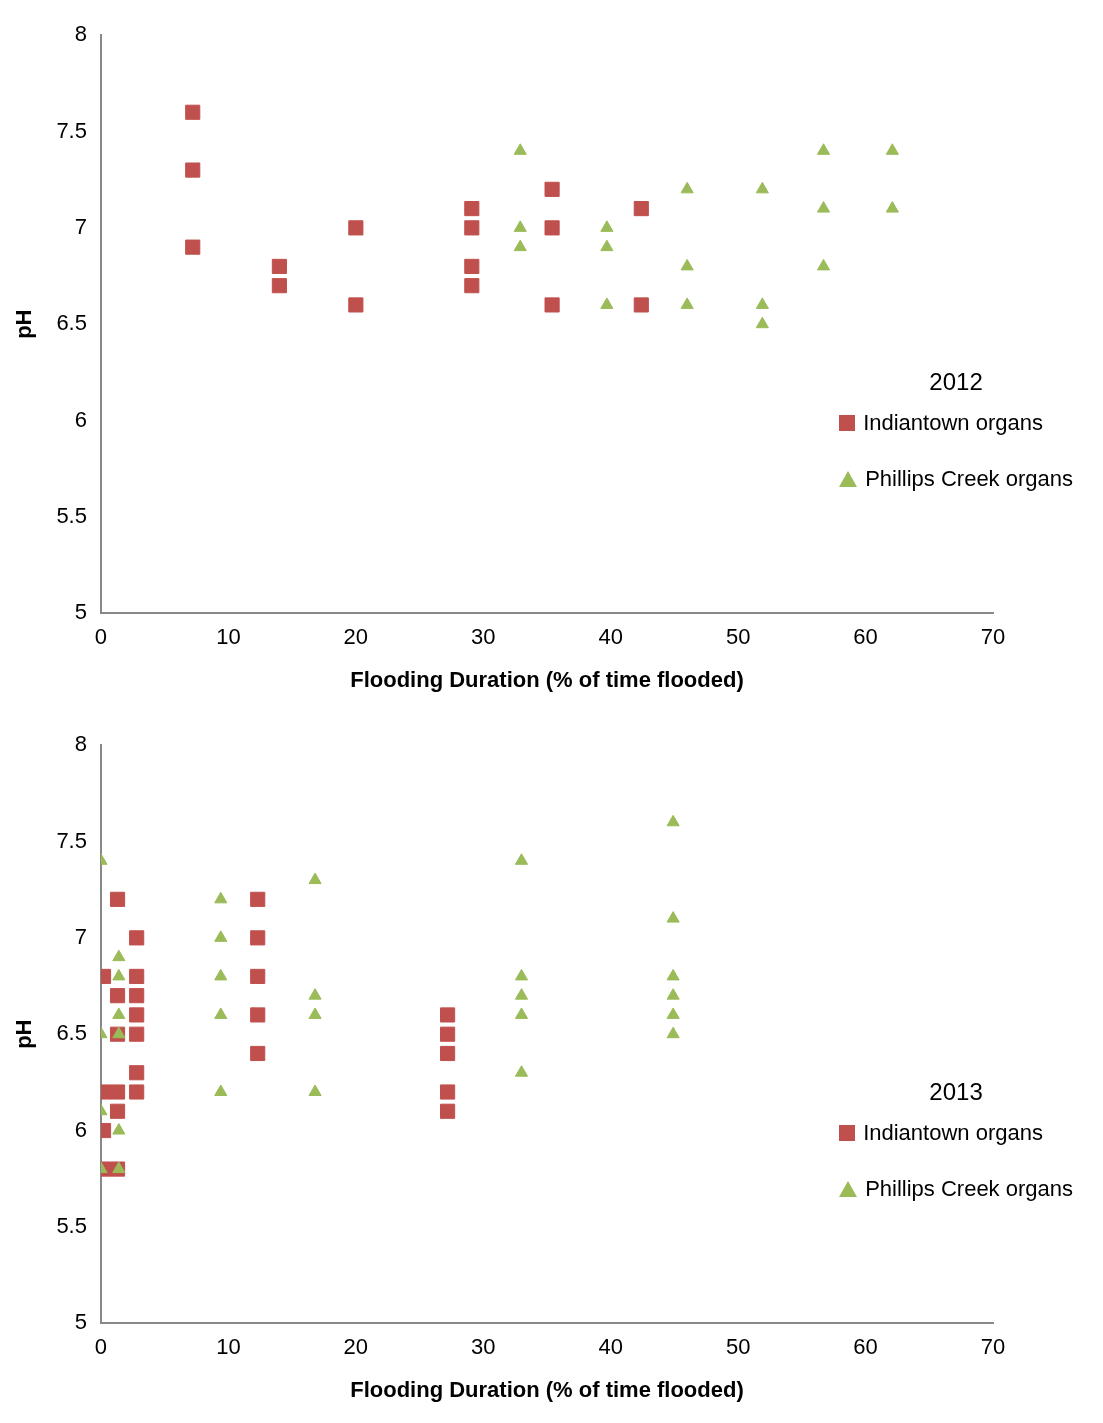 The image size is (1103, 1423). Describe the element at coordinates (865, 1347) in the screenshot. I see `x-tick-label: 60` at that location.